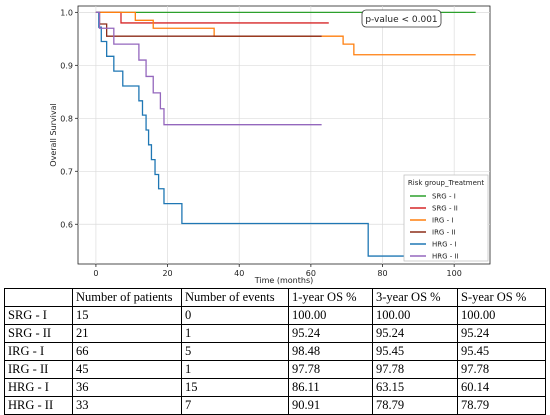 The width and height of the screenshot is (550, 415). Describe the element at coordinates (415, 297) in the screenshot. I see `table-header-cell: 3-year OS %` at that location.